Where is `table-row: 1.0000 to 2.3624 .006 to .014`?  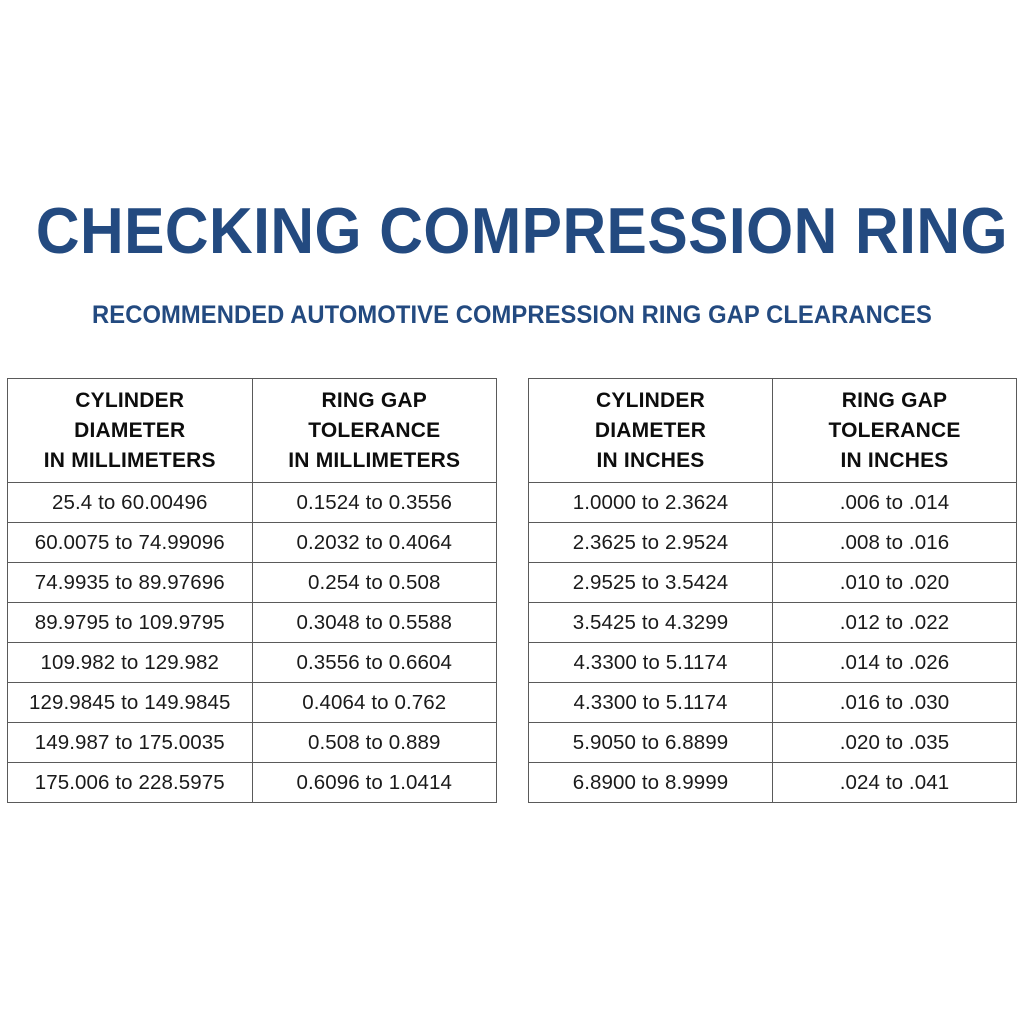
table-row: 1.0000 to 2.3624 .006 to .014 is located at coordinates (772, 502).